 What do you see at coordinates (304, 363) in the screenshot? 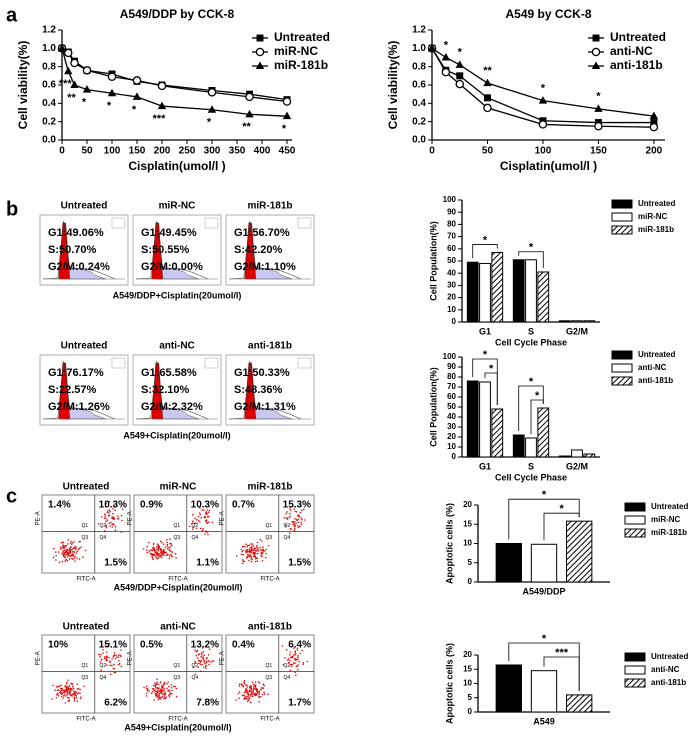
I see `histogram-legend` at bounding box center [304, 363].